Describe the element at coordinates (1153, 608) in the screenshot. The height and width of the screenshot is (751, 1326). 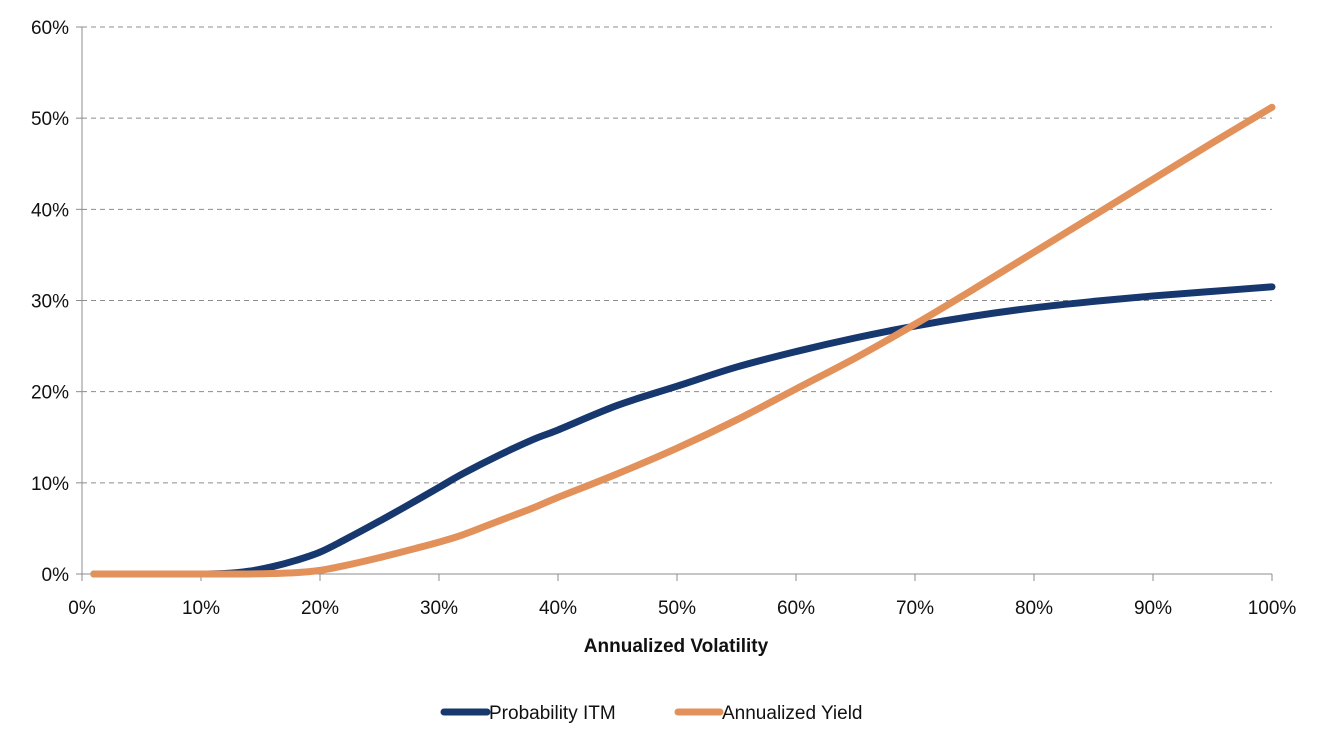
I see `x-tick-label: 90%` at that location.